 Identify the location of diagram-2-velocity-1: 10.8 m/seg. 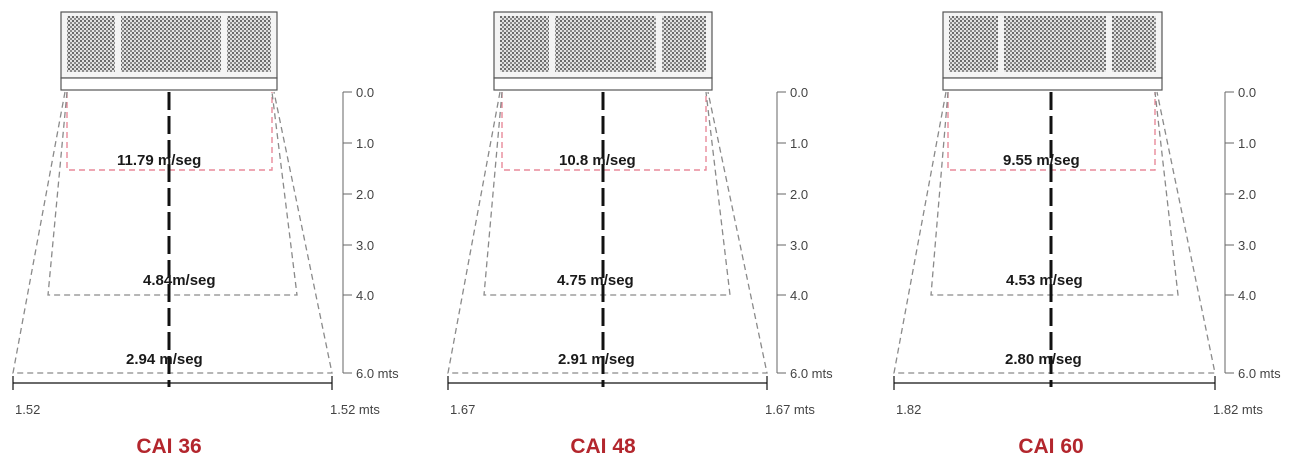
(597, 160).